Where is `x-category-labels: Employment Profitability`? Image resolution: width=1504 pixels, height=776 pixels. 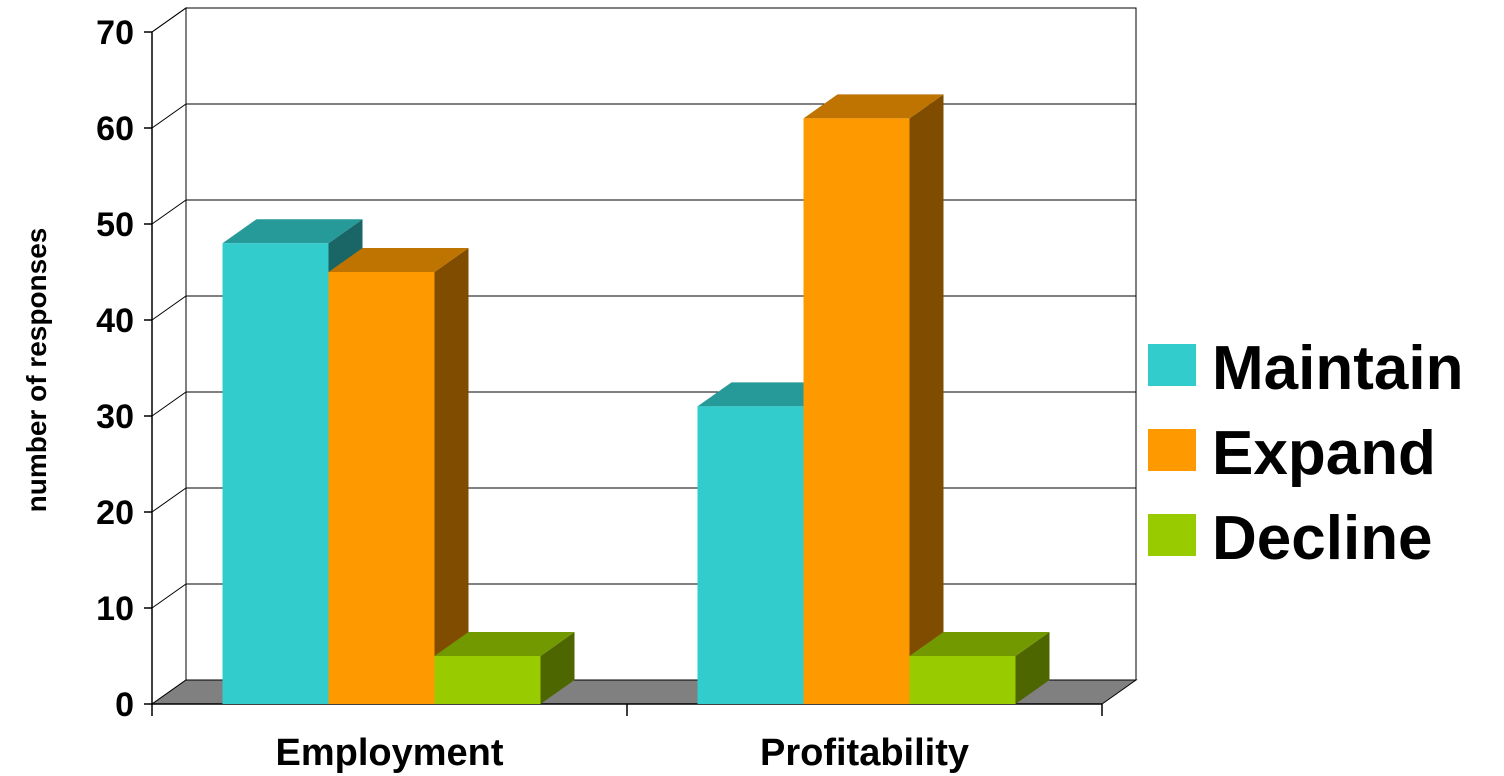 x-category-labels: Employment Profitability is located at coordinates (622, 753).